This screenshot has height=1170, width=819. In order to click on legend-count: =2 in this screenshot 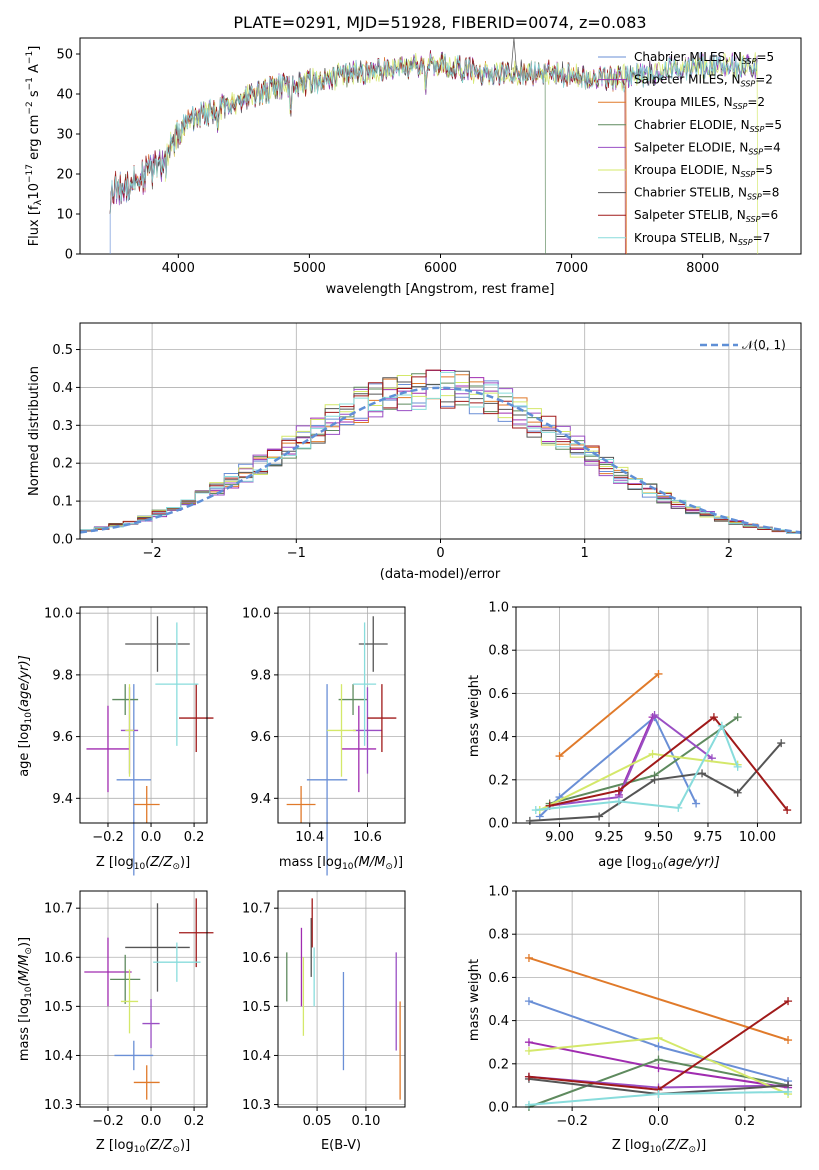, I will do `click(756, 102)`.